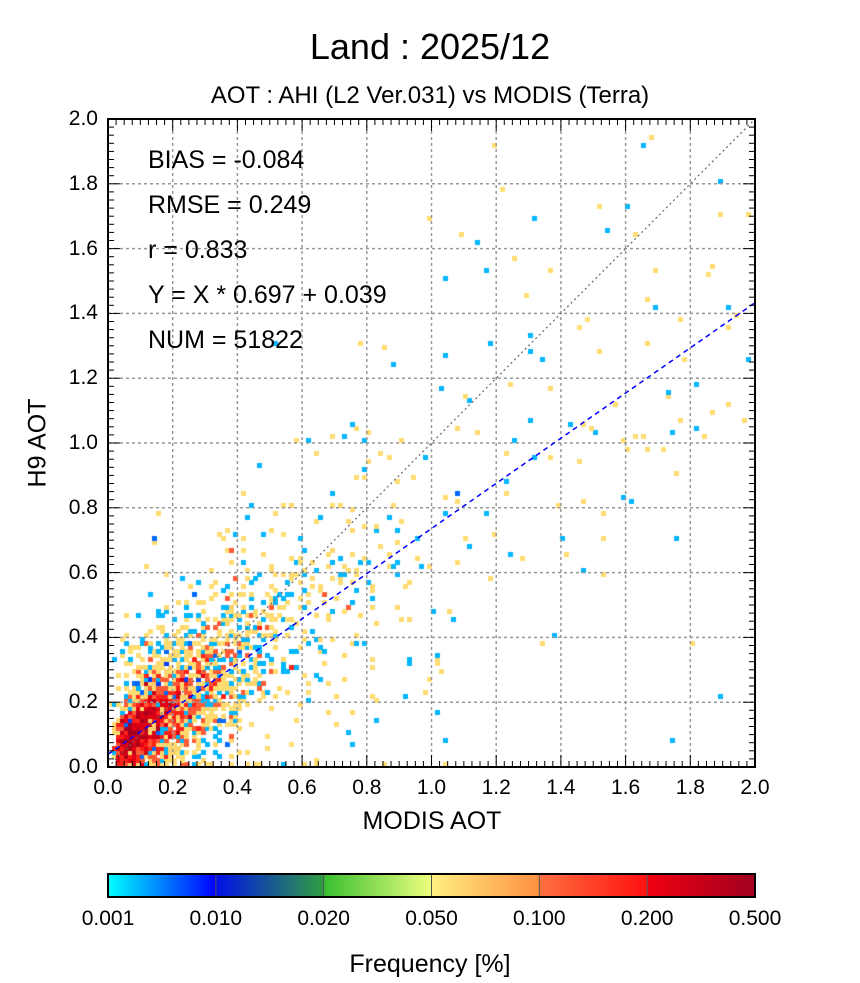 This screenshot has height=983, width=860. What do you see at coordinates (226, 160) in the screenshot?
I see `stat-bias: BIAS = -0.084` at bounding box center [226, 160].